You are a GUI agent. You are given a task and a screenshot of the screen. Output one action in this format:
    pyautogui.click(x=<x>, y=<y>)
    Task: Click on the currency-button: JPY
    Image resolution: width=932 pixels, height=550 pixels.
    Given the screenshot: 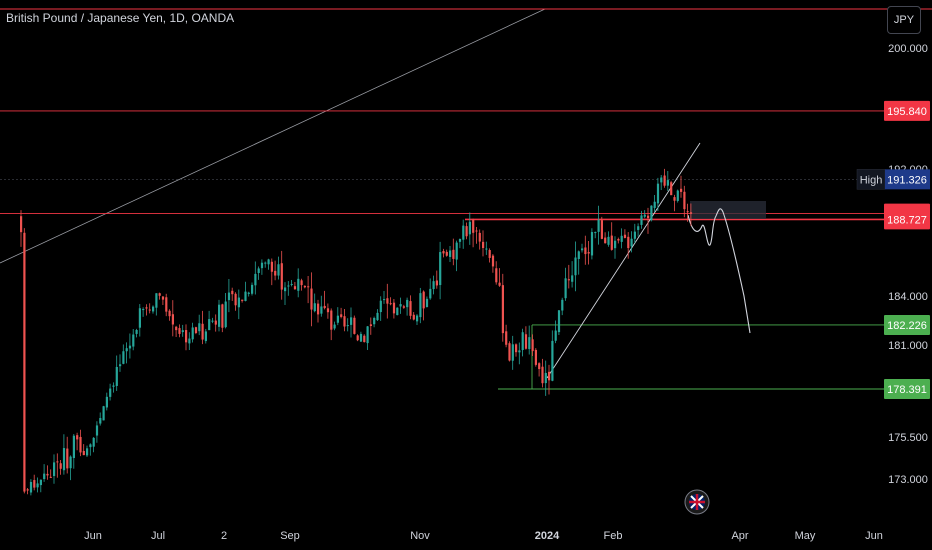 What is the action you would take?
    pyautogui.click(x=904, y=20)
    